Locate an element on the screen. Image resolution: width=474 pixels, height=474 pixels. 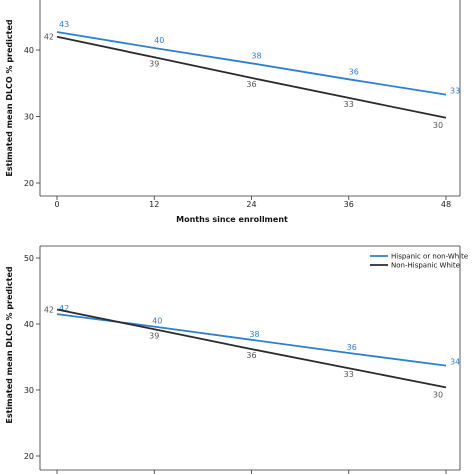
chart2-series-1-data-label: 34 is located at coordinates (455, 362).